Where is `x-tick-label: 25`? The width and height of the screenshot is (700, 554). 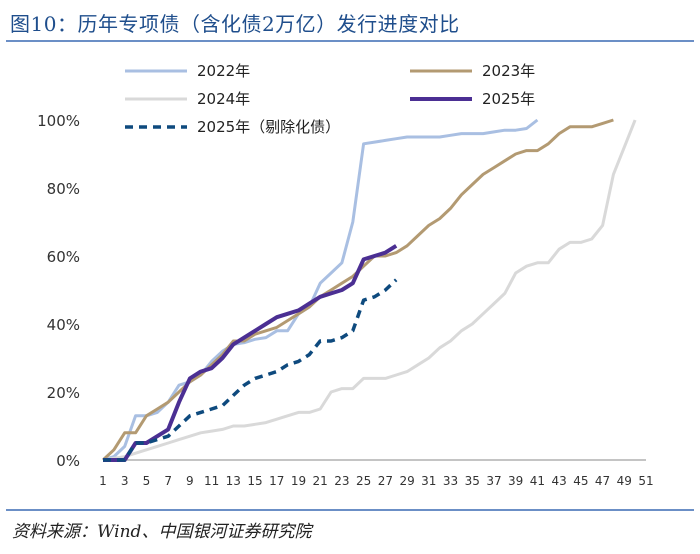 x-tick-label: 25 is located at coordinates (363, 481).